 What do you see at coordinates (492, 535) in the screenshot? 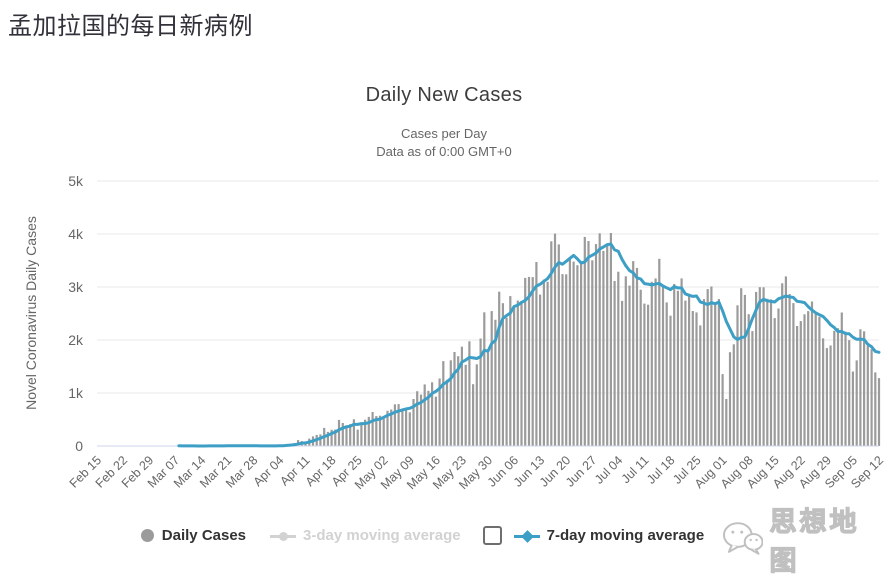
I see `three-day-average-checkbox` at bounding box center [492, 535].